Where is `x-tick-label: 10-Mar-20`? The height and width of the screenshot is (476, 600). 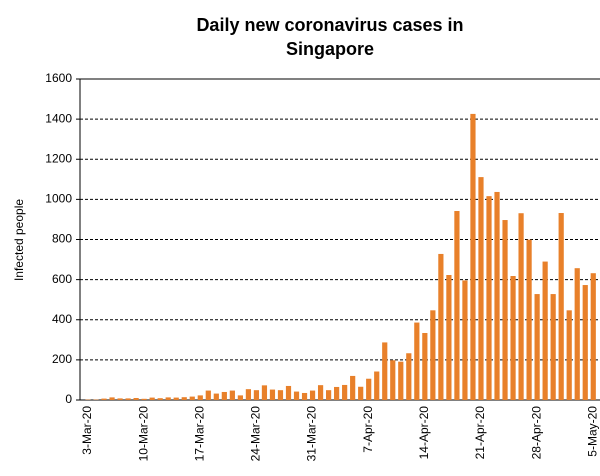
x-tick-label: 10-Mar-20 is located at coordinates (143, 434).